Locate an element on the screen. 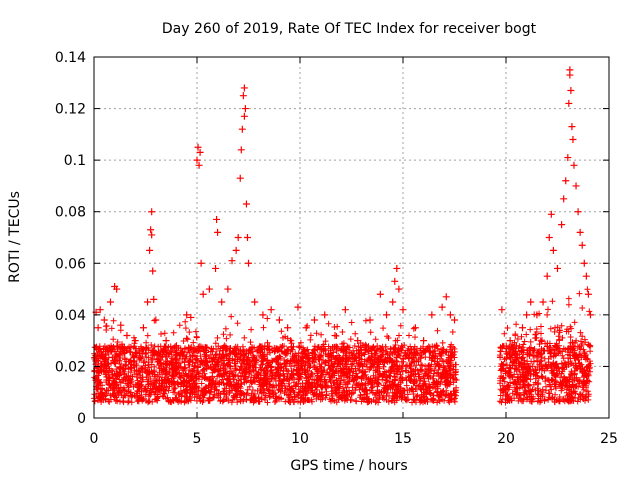  x-tick-label: 5 is located at coordinates (197, 439).